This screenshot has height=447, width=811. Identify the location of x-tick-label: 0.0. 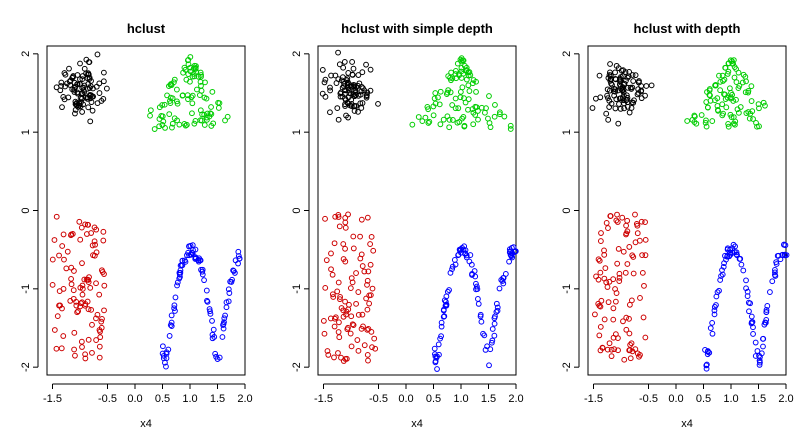
(134, 399).